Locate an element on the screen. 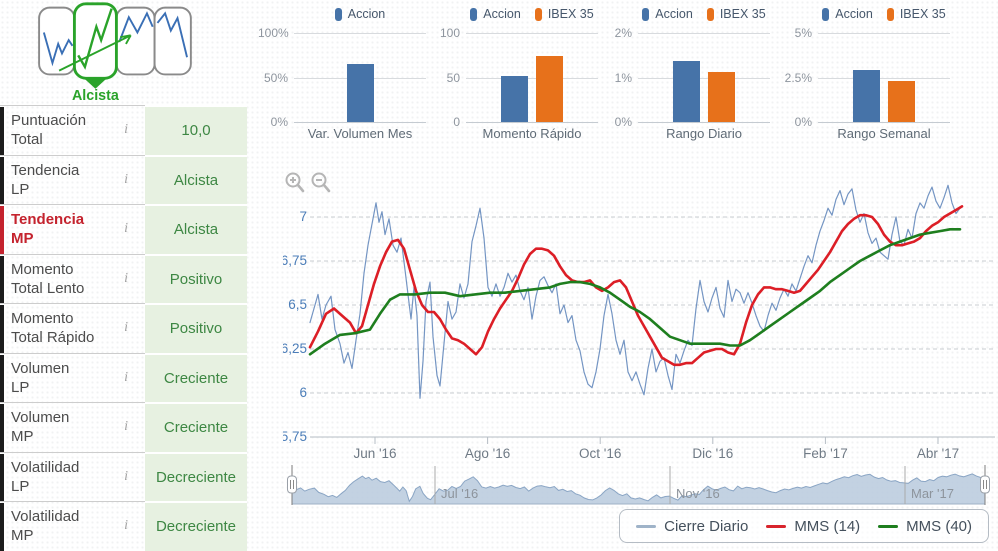 Image resolution: width=998 pixels, height=551 pixels. row-label-line: LP is located at coordinates (20, 387).